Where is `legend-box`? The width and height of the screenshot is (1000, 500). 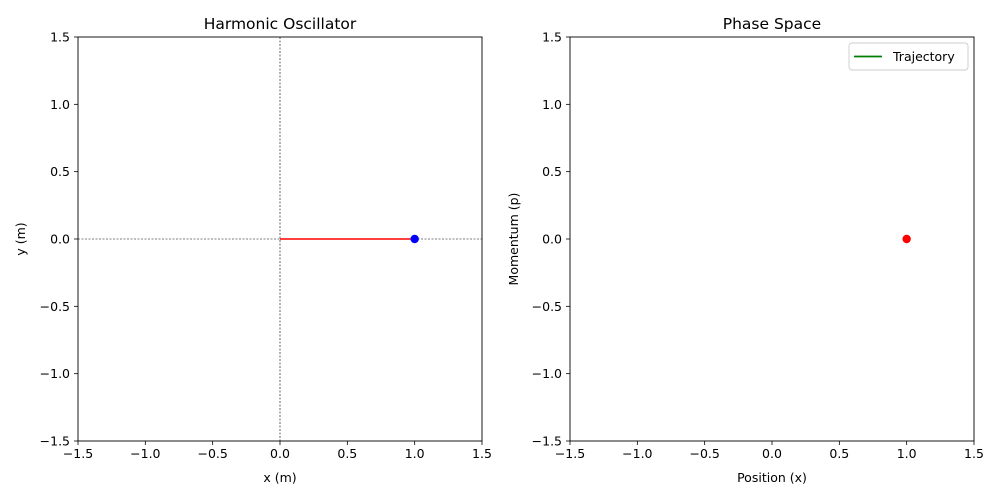
legend-box is located at coordinates (908, 56).